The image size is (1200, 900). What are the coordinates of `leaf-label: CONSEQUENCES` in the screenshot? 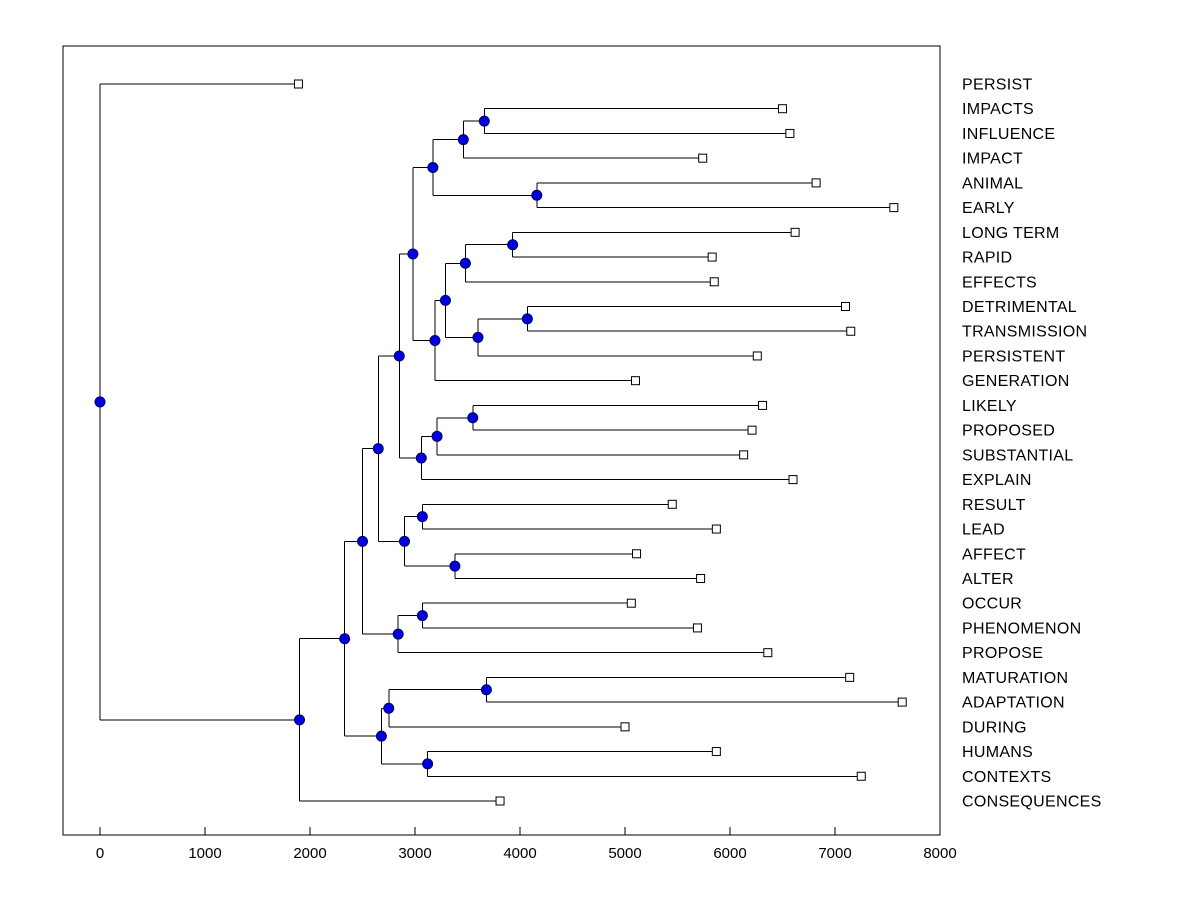 It's located at (1032, 802).